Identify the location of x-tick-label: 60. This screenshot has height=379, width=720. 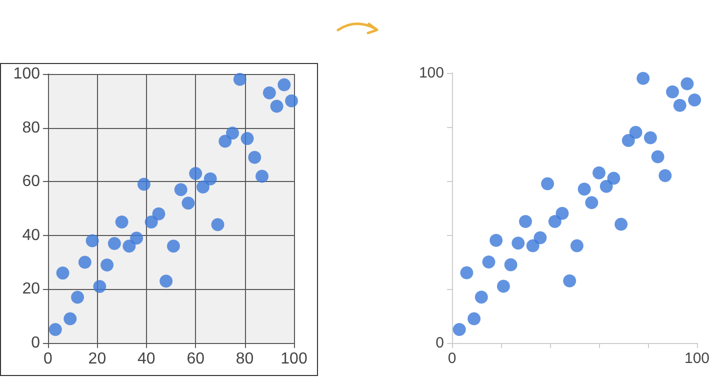
(195, 359).